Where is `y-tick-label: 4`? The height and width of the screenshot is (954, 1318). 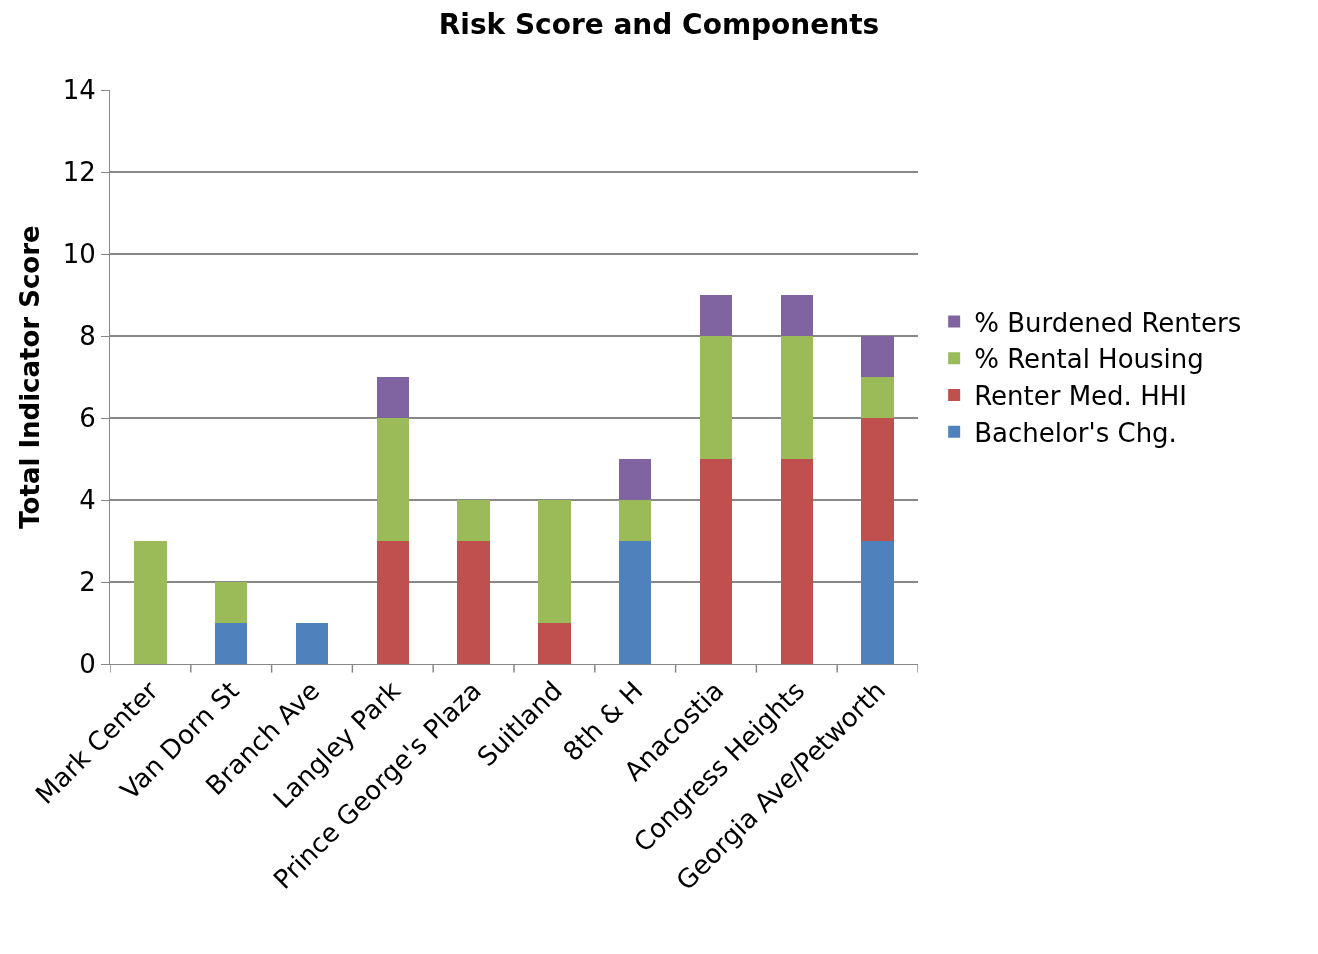
y-tick-label: 4 is located at coordinates (87, 500).